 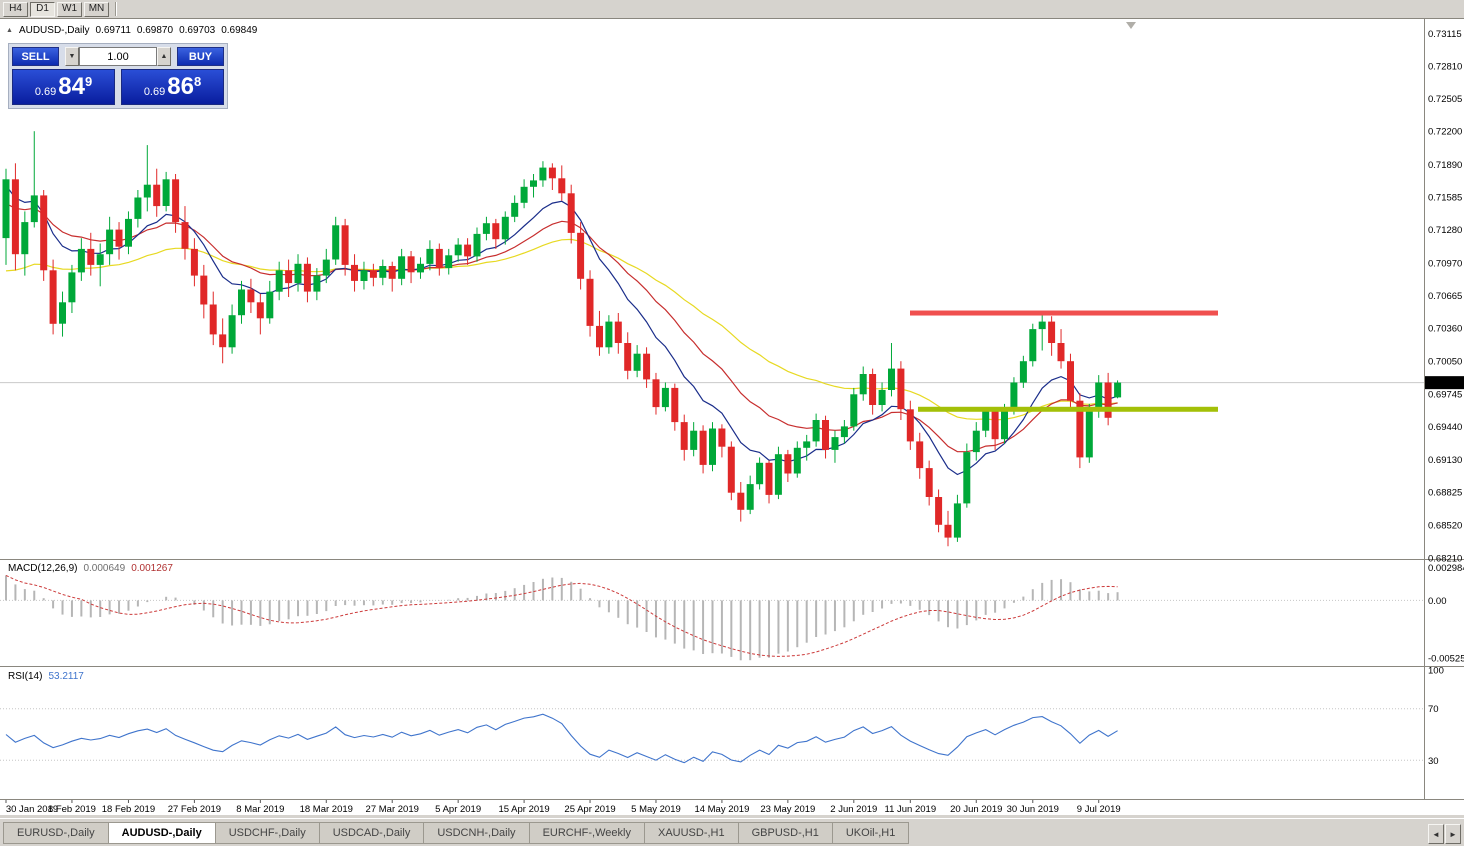 What do you see at coordinates (1445, 558) in the screenshot?
I see `price-tick-label: 0.68210` at bounding box center [1445, 558].